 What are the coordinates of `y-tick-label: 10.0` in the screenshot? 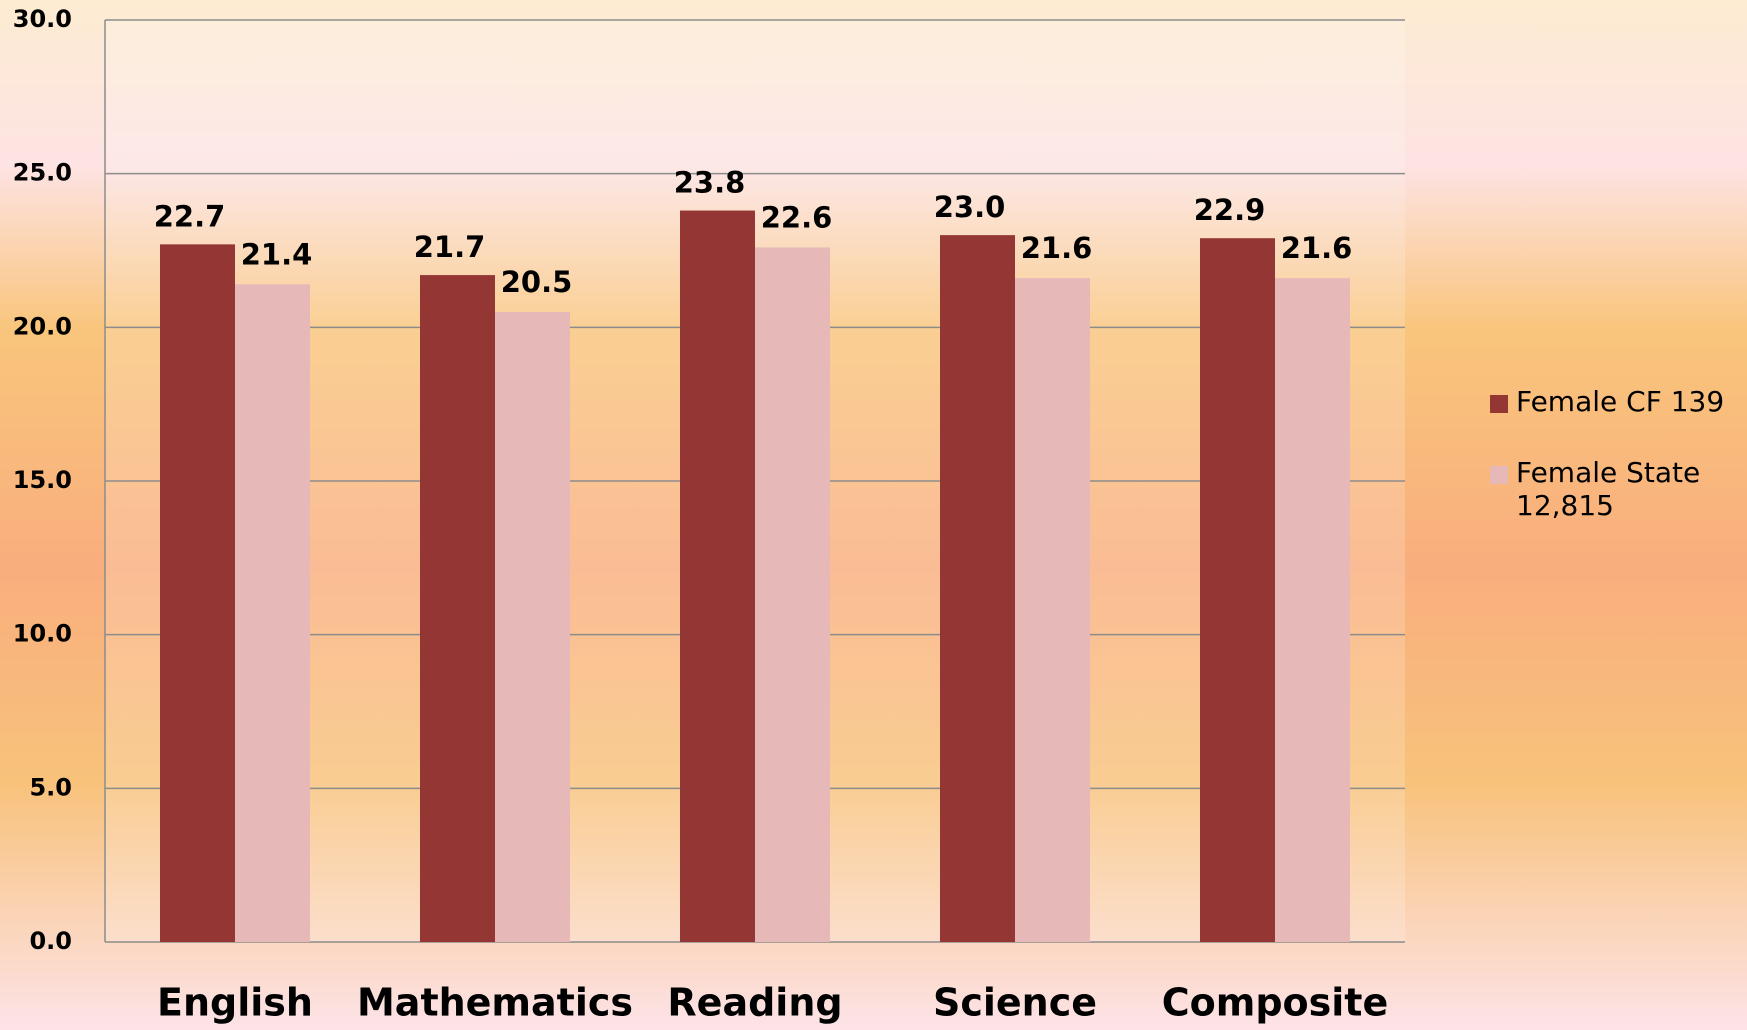 It's located at (42, 634).